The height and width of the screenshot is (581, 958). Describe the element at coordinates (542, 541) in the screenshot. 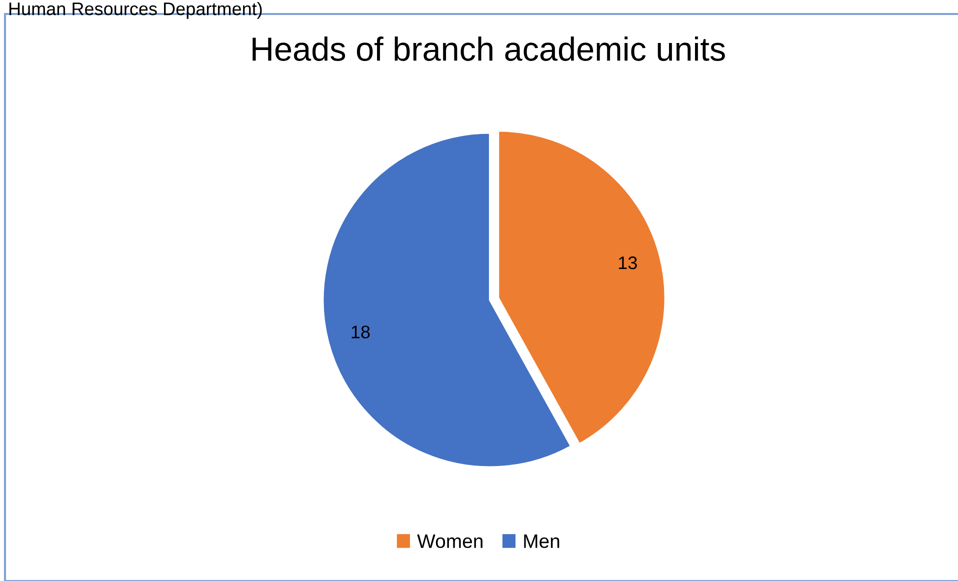

I see `legend-label: Men` at that location.